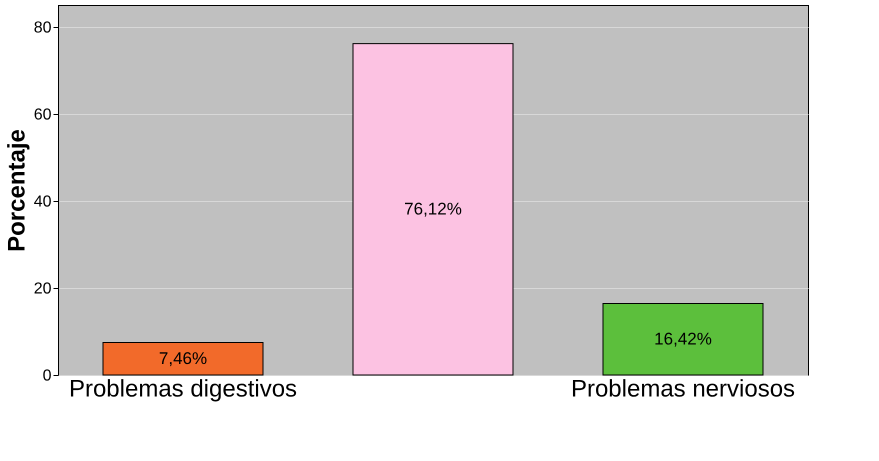  What do you see at coordinates (683, 338) in the screenshot?
I see `data-label: 16,42%` at bounding box center [683, 338].